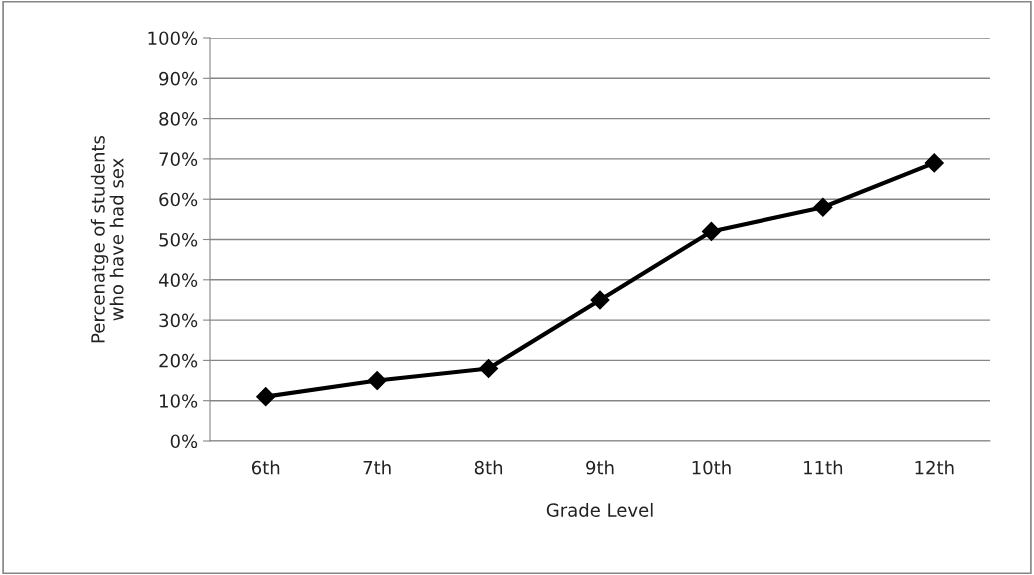  I want to click on x-tick-label: 7th, so click(377, 467).